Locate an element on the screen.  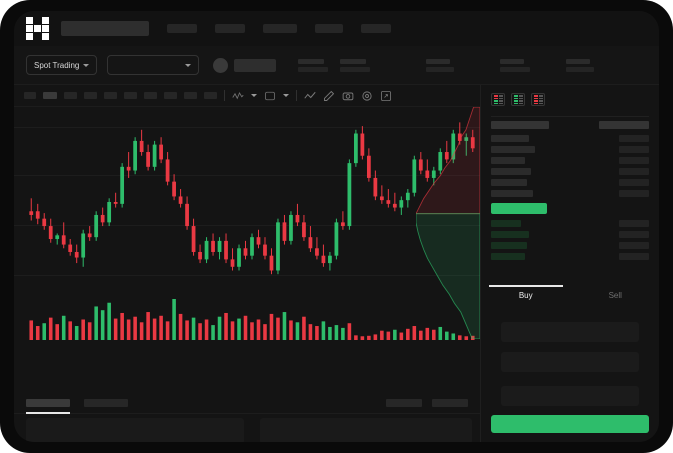
stat-3-value is located at coordinates (440, 69).